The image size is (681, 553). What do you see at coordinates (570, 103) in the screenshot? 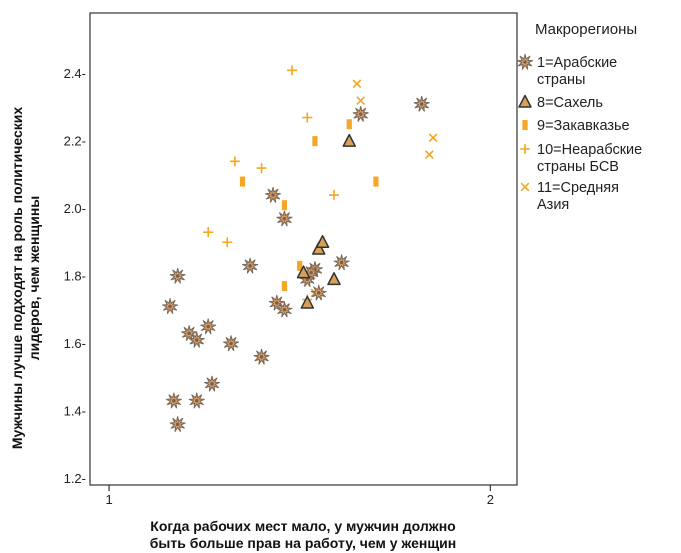
I see `legend-label: 8=Сахель` at bounding box center [570, 103].